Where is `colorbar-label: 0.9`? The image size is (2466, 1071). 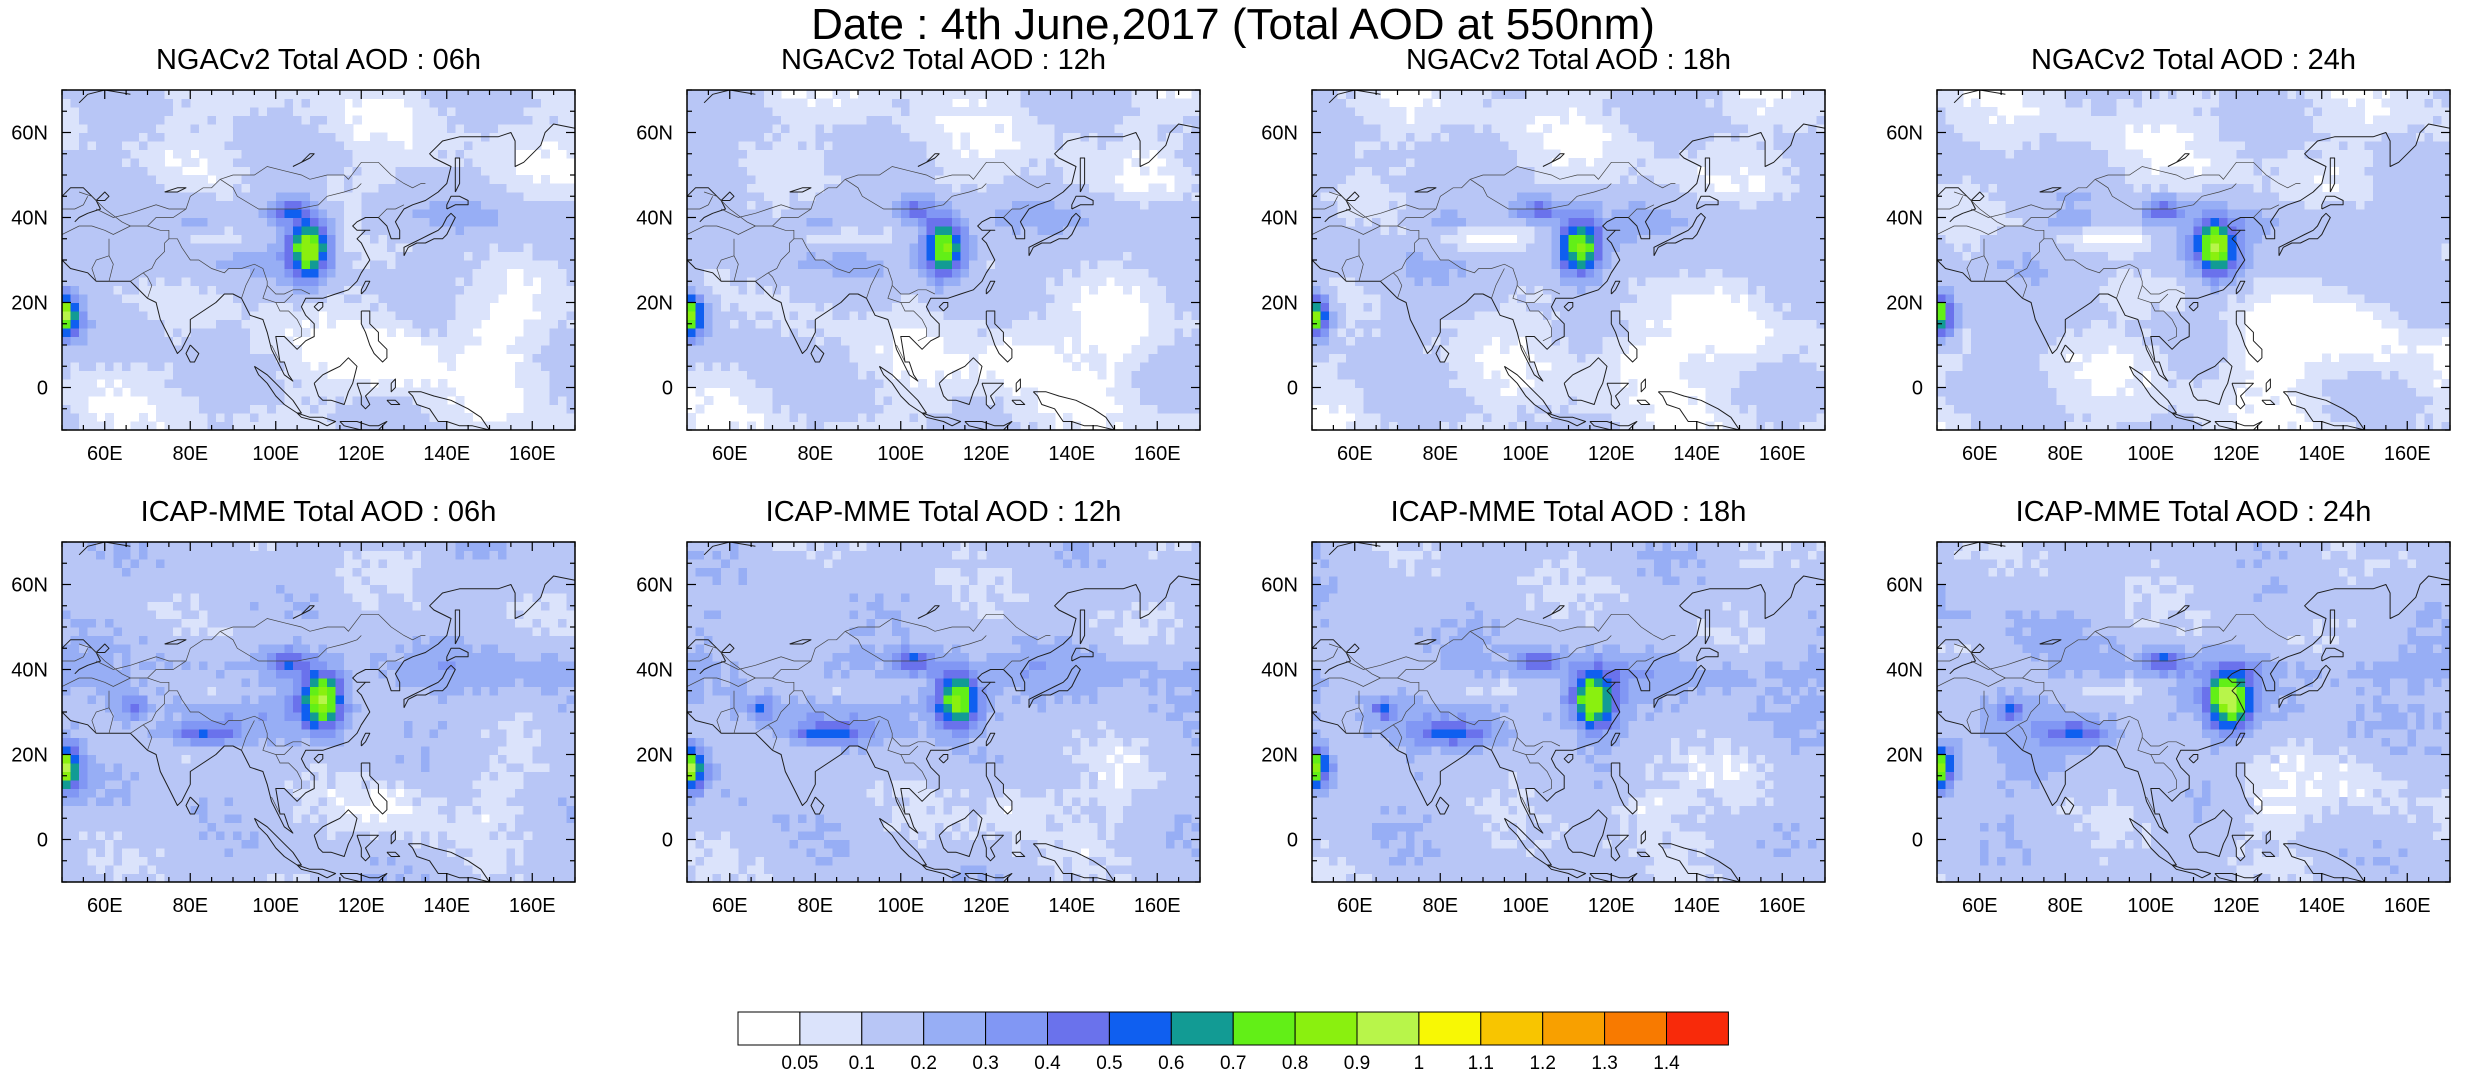
colorbar-label: 0.9 is located at coordinates (1357, 1062).